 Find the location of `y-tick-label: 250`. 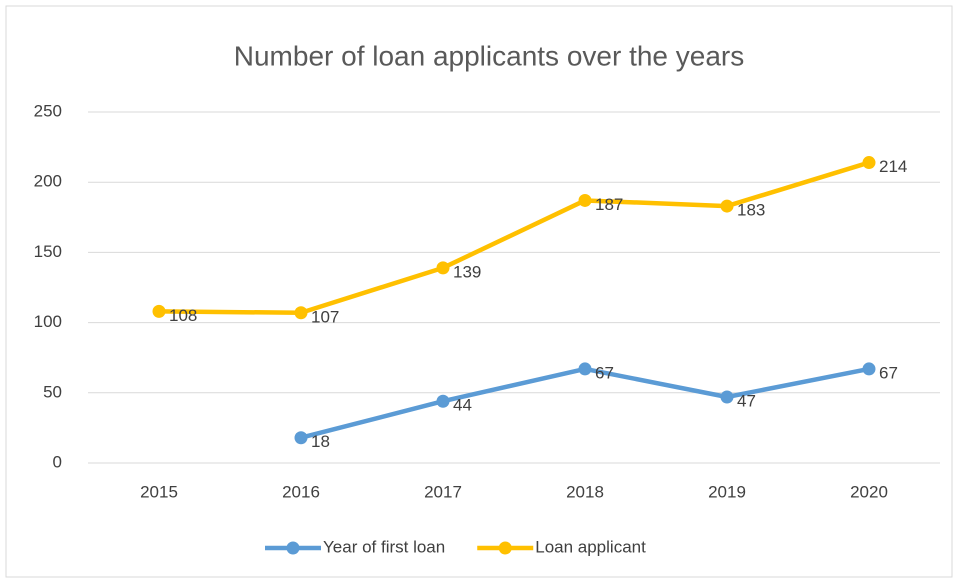

y-tick-label: 250 is located at coordinates (48, 110).